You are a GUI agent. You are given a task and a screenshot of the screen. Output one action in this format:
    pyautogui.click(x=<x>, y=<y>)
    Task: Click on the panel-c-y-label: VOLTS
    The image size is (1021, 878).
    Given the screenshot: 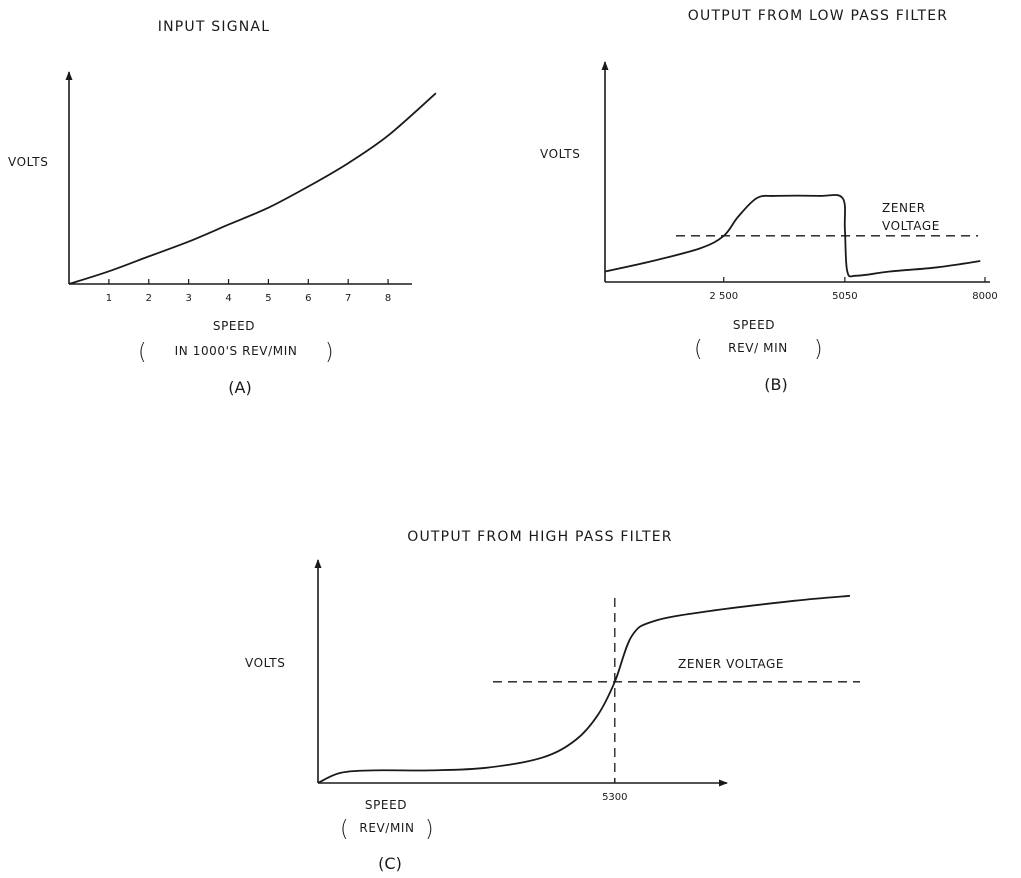 What is the action you would take?
    pyautogui.click(x=265, y=663)
    